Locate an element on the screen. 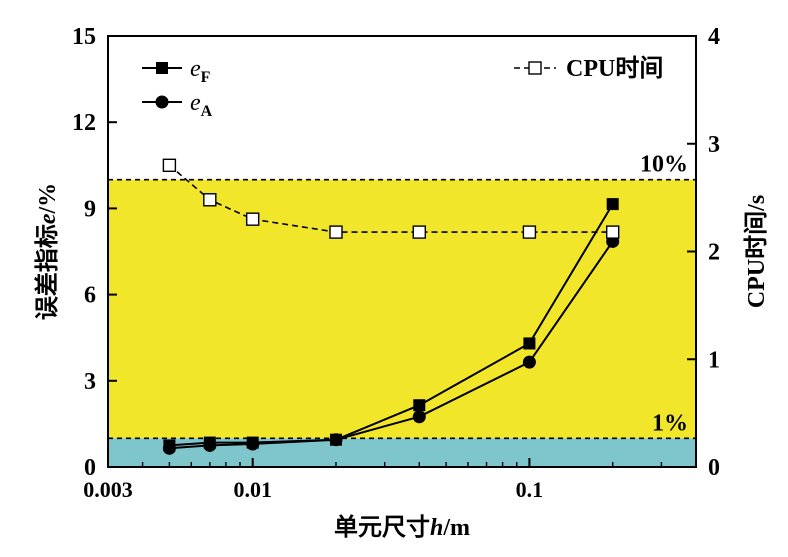  legend-item-e_F: eF is located at coordinates (176, 71).